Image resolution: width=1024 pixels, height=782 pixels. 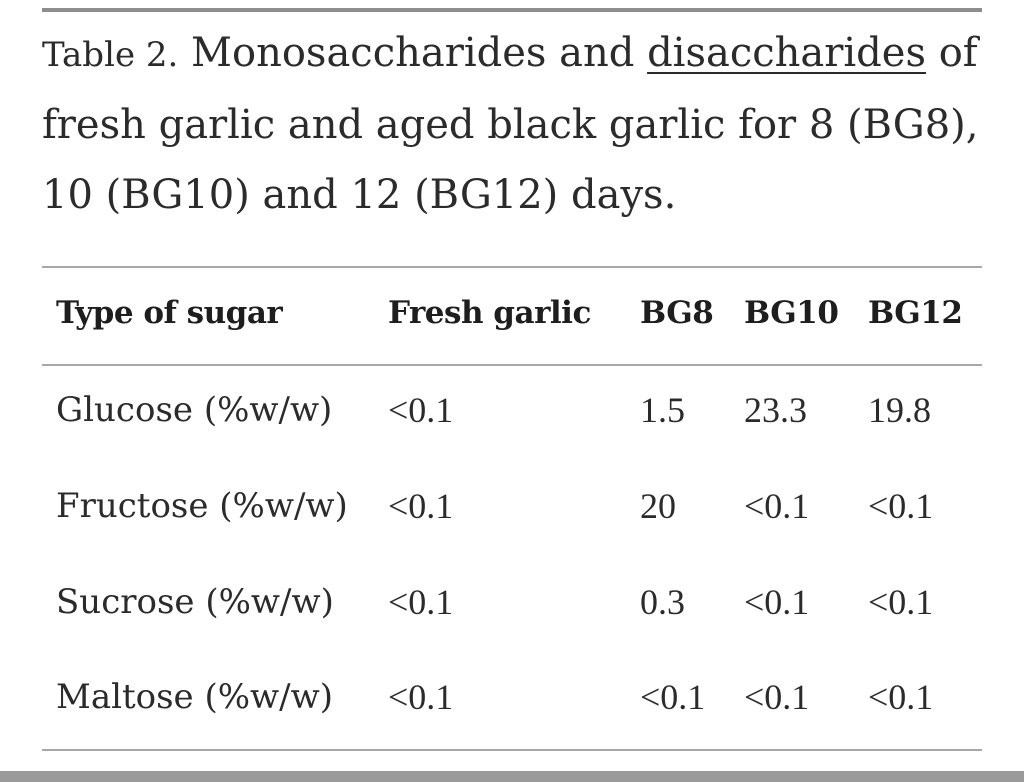 I want to click on cell-bg12: 19.8, so click(x=899, y=410).